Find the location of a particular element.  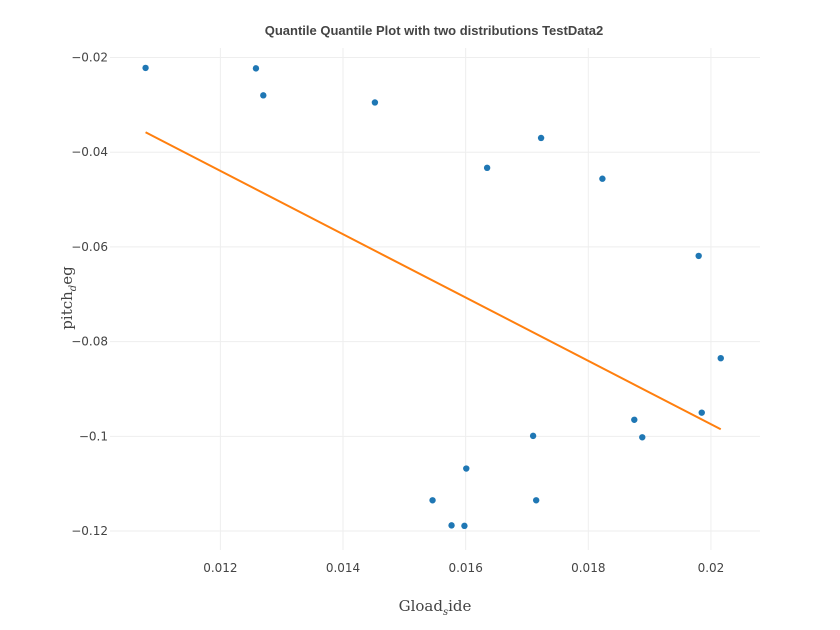

x-tick-label: 0.016 is located at coordinates (465, 568).